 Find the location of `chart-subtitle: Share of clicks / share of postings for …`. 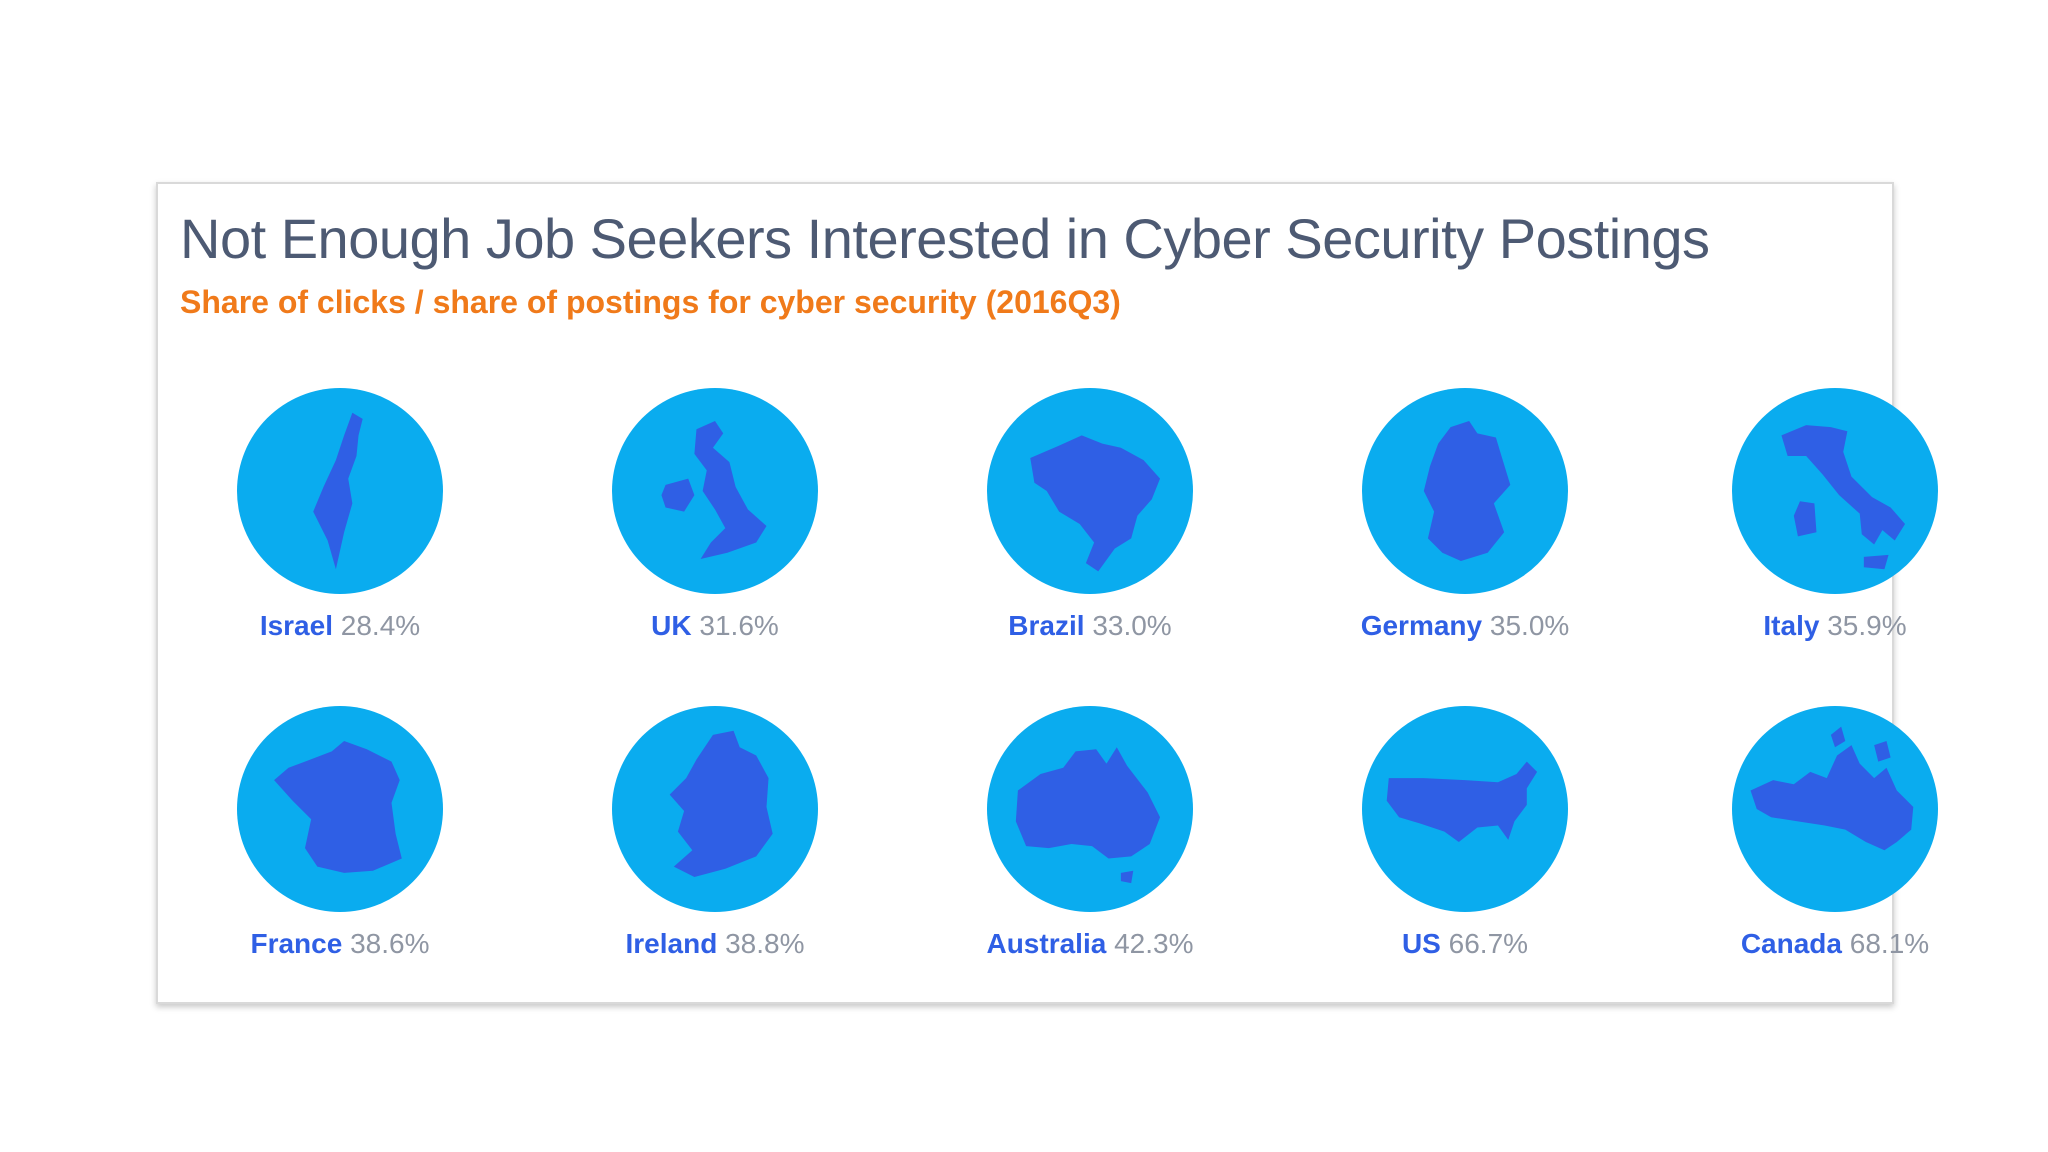

chart-subtitle: Share of clicks / share of postings for … is located at coordinates (650, 302).